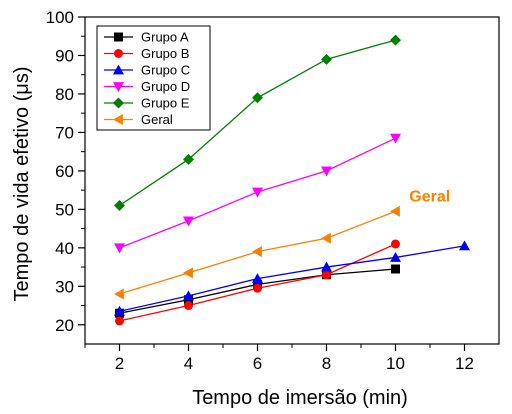 Image resolution: width=512 pixels, height=414 pixels. Describe the element at coordinates (165, 103) in the screenshot. I see `legend-label: Grupo E` at that location.